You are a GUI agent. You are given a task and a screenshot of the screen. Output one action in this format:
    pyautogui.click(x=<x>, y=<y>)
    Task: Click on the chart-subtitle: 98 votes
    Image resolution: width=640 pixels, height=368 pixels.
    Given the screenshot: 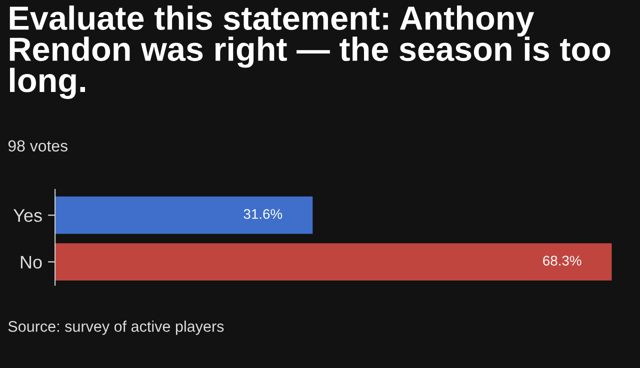 What is the action you would take?
    pyautogui.click(x=38, y=146)
    